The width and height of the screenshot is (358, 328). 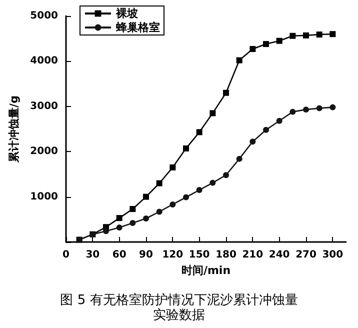 What do you see at coordinates (333, 255) in the screenshot?
I see `x-tick-label: 300` at bounding box center [333, 255].